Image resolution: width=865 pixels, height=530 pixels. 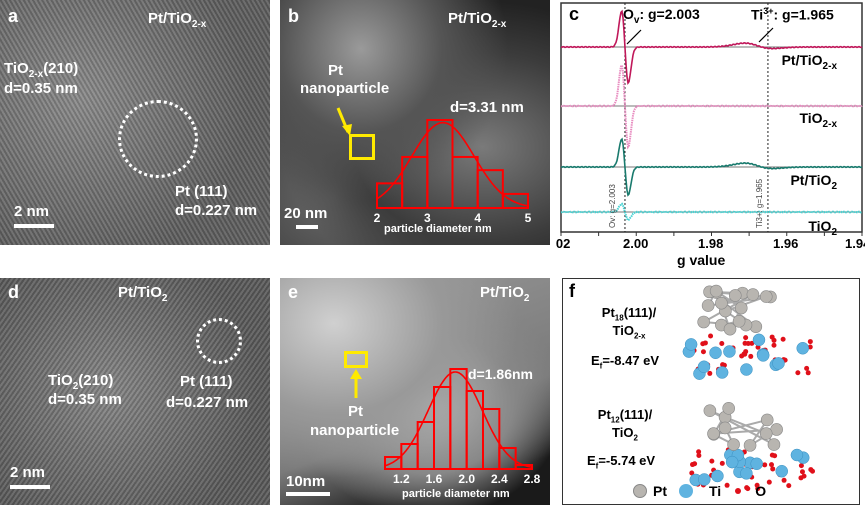 What do you see at coordinates (158, 139) in the screenshot?
I see `pt-particle-circle` at bounding box center [158, 139].